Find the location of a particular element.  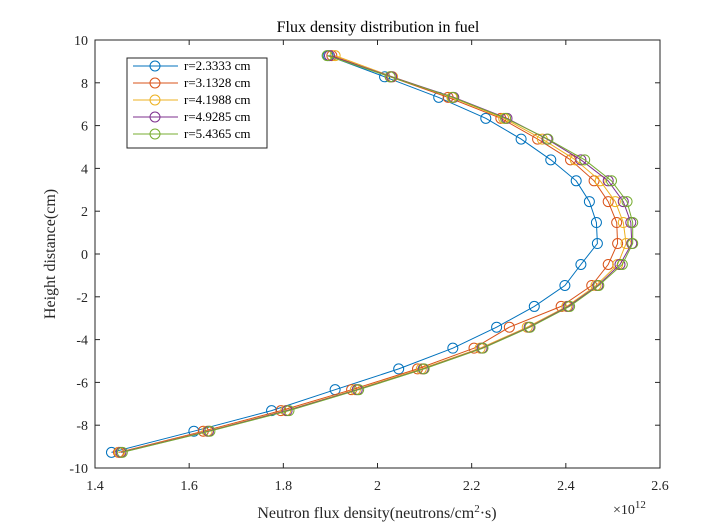

x-tick-label: 2.4 is located at coordinates (566, 486).